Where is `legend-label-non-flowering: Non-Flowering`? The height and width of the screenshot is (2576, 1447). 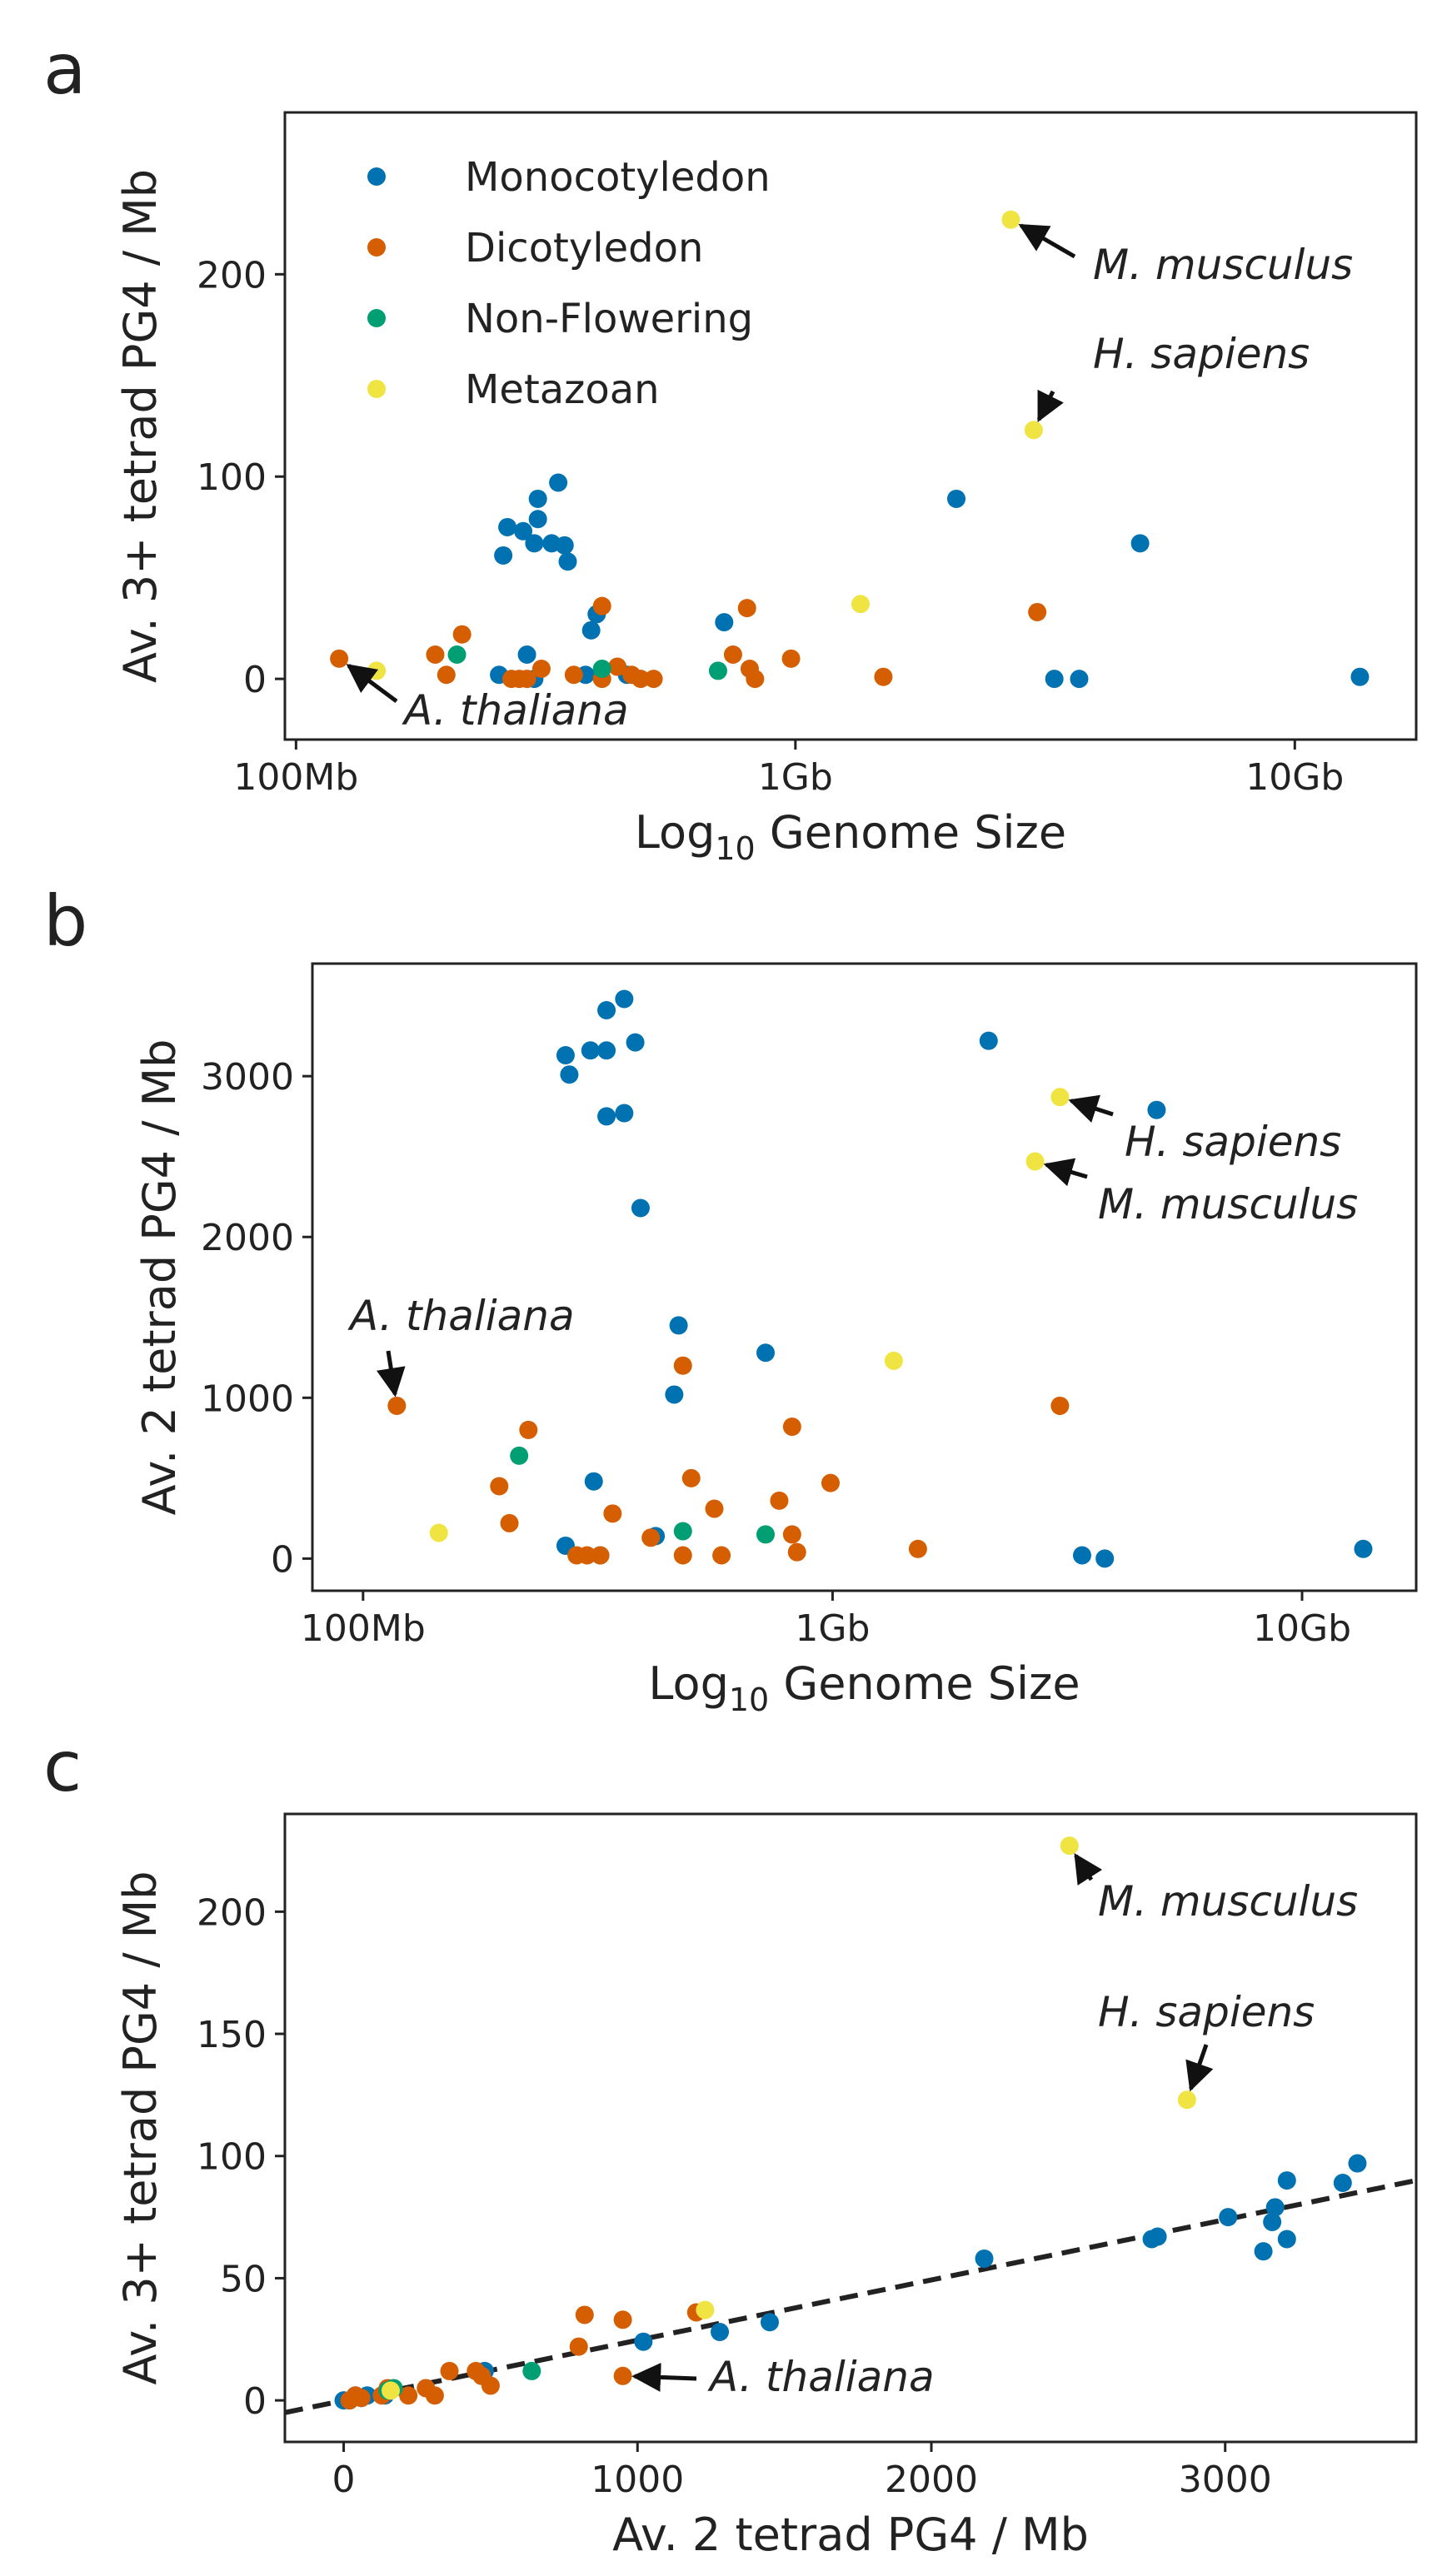 legend-label-non-flowering: Non-Flowering is located at coordinates (609, 319).